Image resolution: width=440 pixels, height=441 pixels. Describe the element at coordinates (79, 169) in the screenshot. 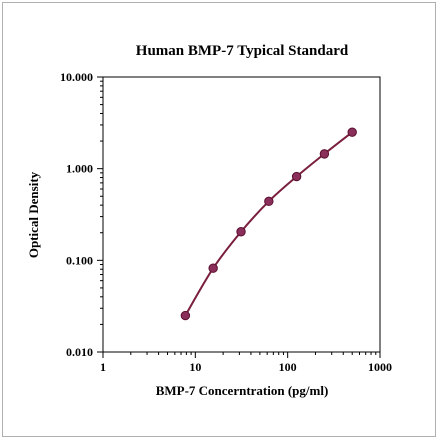

I see `y-tick-label: 1.000` at that location.